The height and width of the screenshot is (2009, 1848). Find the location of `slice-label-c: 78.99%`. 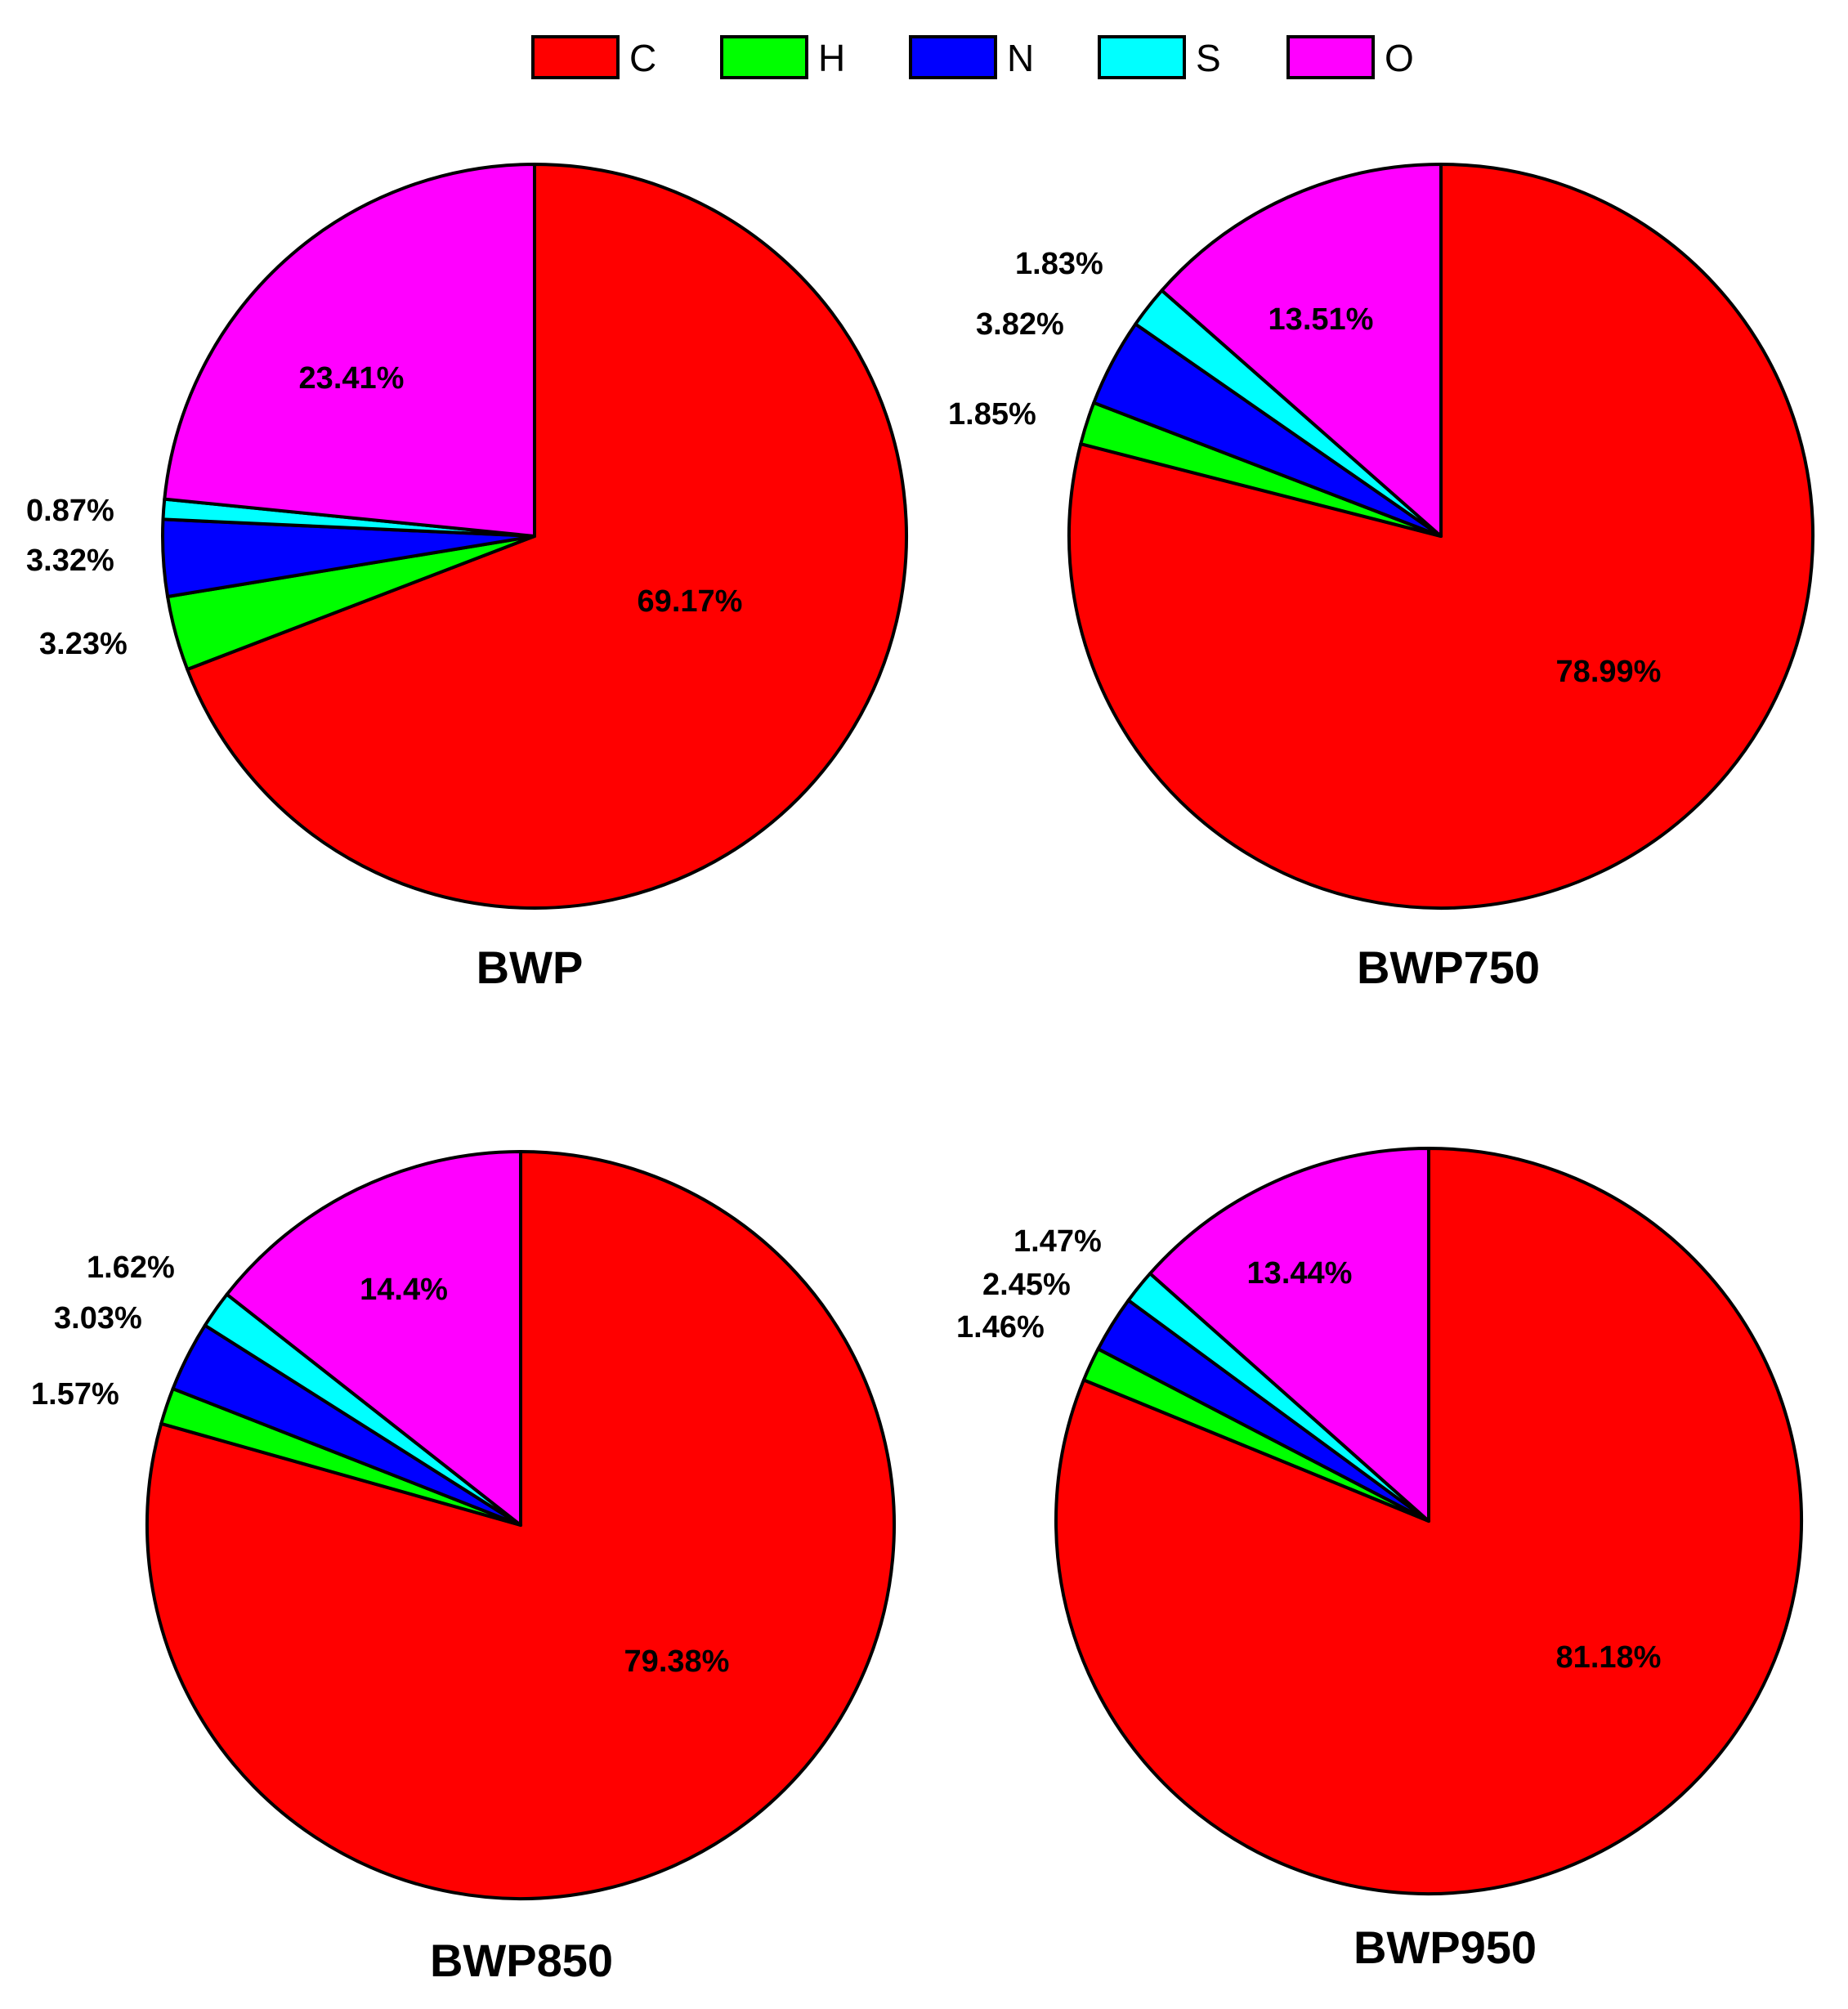

slice-label-c: 78.99% is located at coordinates (1609, 672).